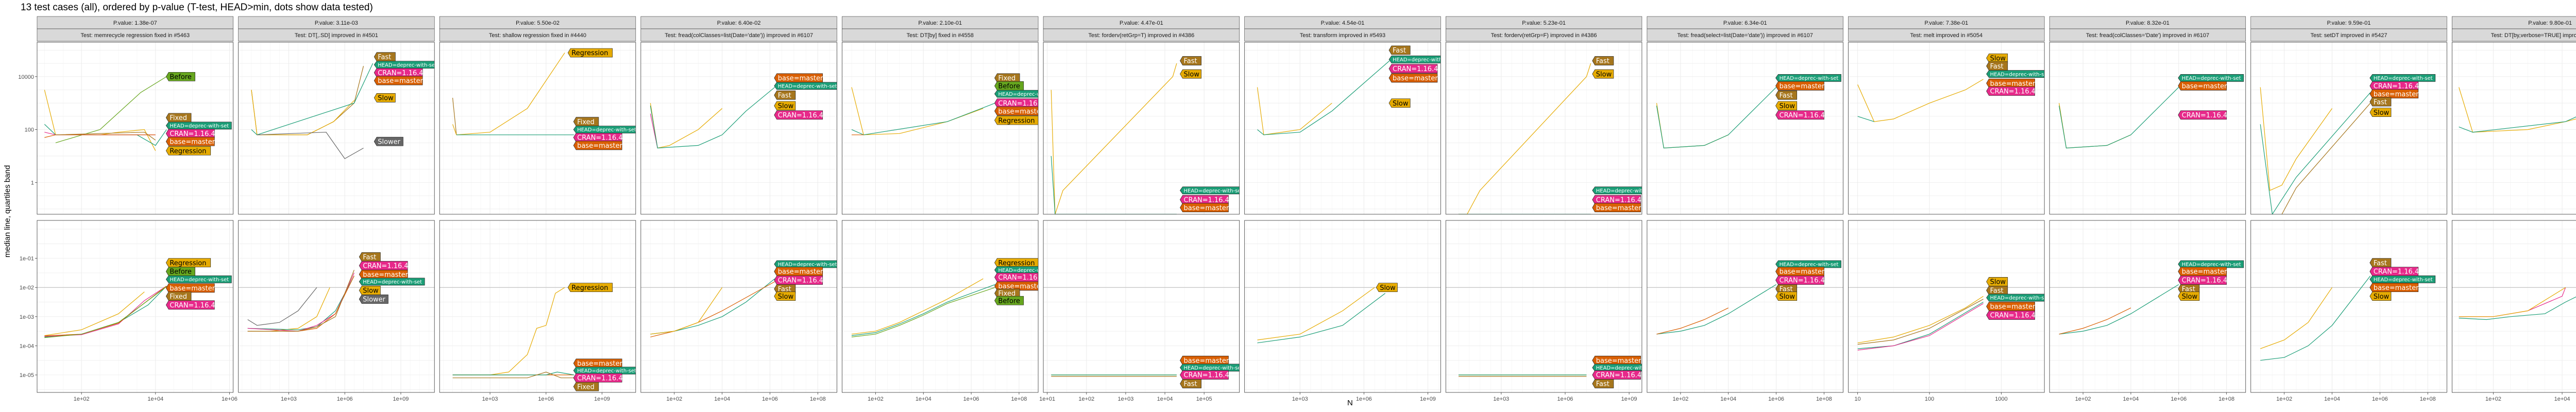  Describe the element at coordinates (1946, 35) in the screenshot. I see `test-label: Test: melt improved in #5054` at that location.